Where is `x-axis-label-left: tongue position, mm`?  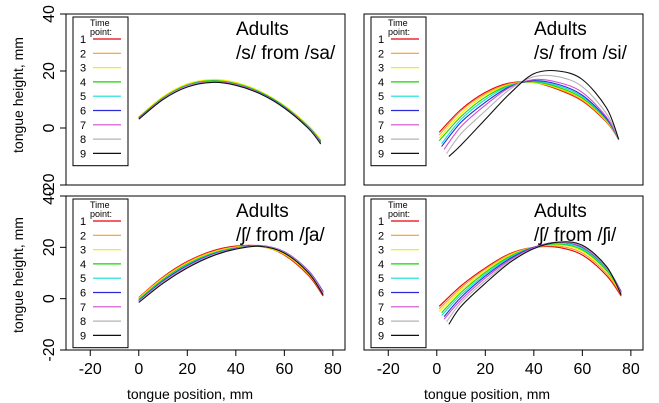 x-axis-label-left: tongue position, mm is located at coordinates (190, 394).